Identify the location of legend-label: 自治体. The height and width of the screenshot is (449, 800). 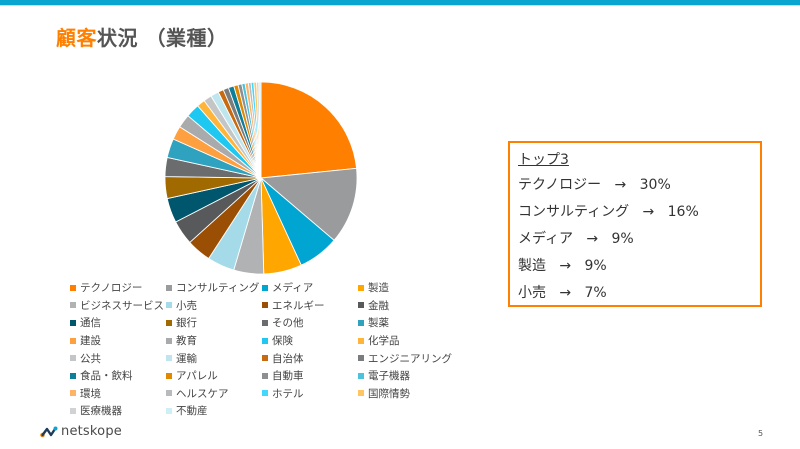
(288, 358).